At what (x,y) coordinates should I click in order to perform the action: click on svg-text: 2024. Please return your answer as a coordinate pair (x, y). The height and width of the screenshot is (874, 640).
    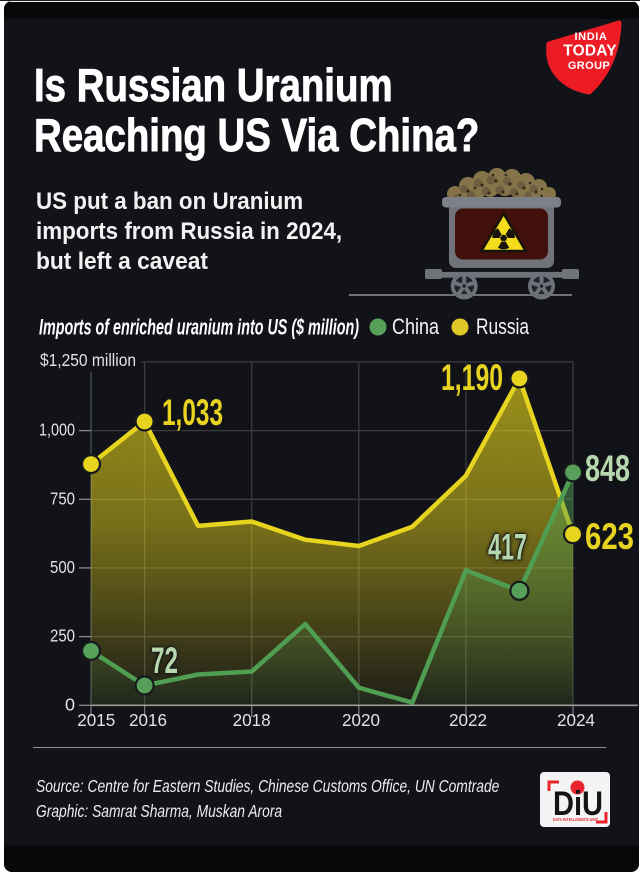
    Looking at the image, I should click on (576, 720).